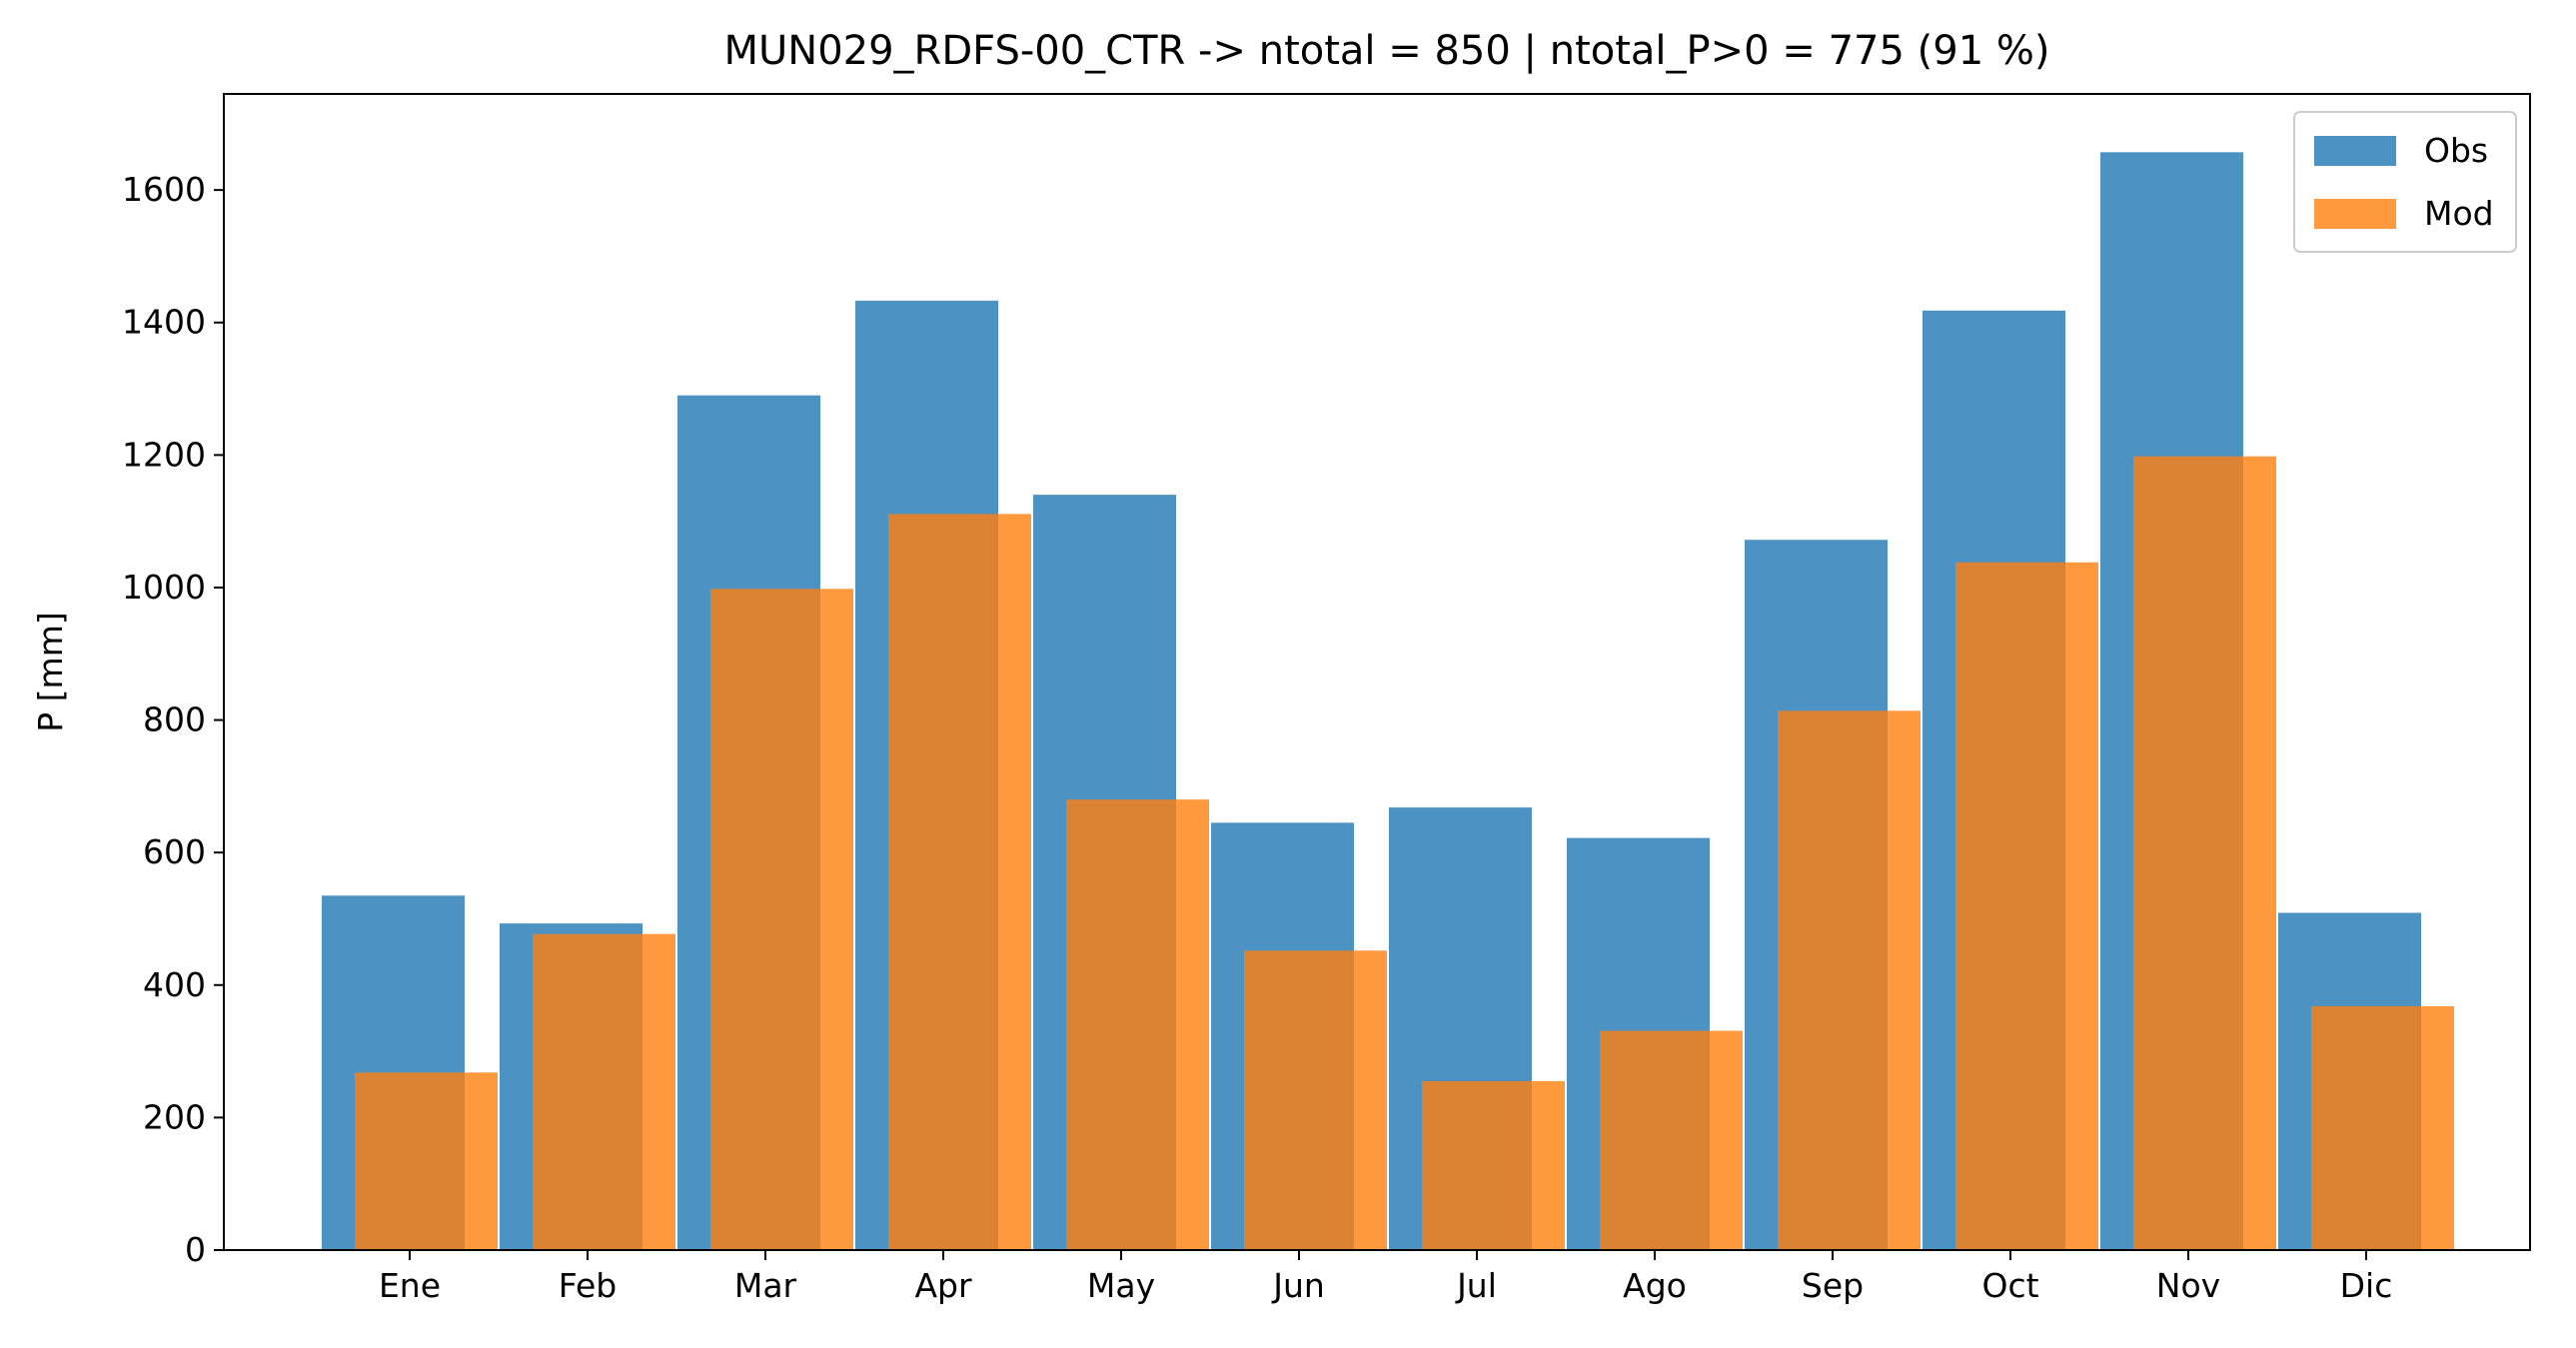 The image size is (2576, 1348). Describe the element at coordinates (174, 852) in the screenshot. I see `y-tick-label-600: 600` at that location.